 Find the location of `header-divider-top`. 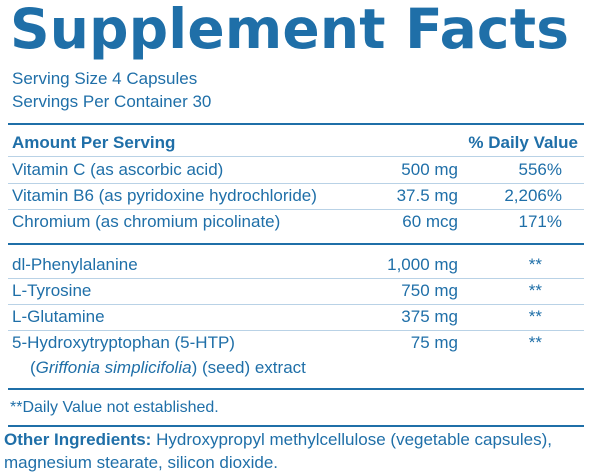

header-divider-top is located at coordinates (296, 124).